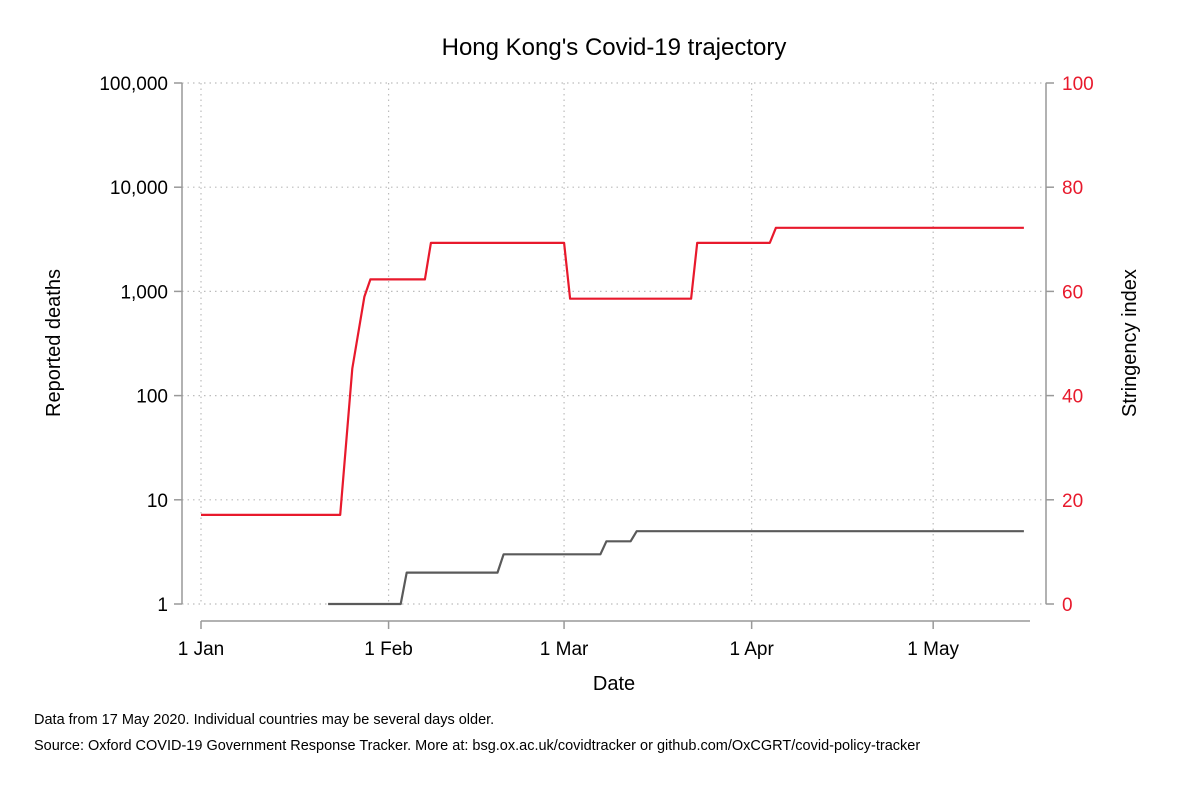 The width and height of the screenshot is (1184, 789). What do you see at coordinates (54, 343) in the screenshot?
I see `y-left-axis-label: Reported deaths` at bounding box center [54, 343].